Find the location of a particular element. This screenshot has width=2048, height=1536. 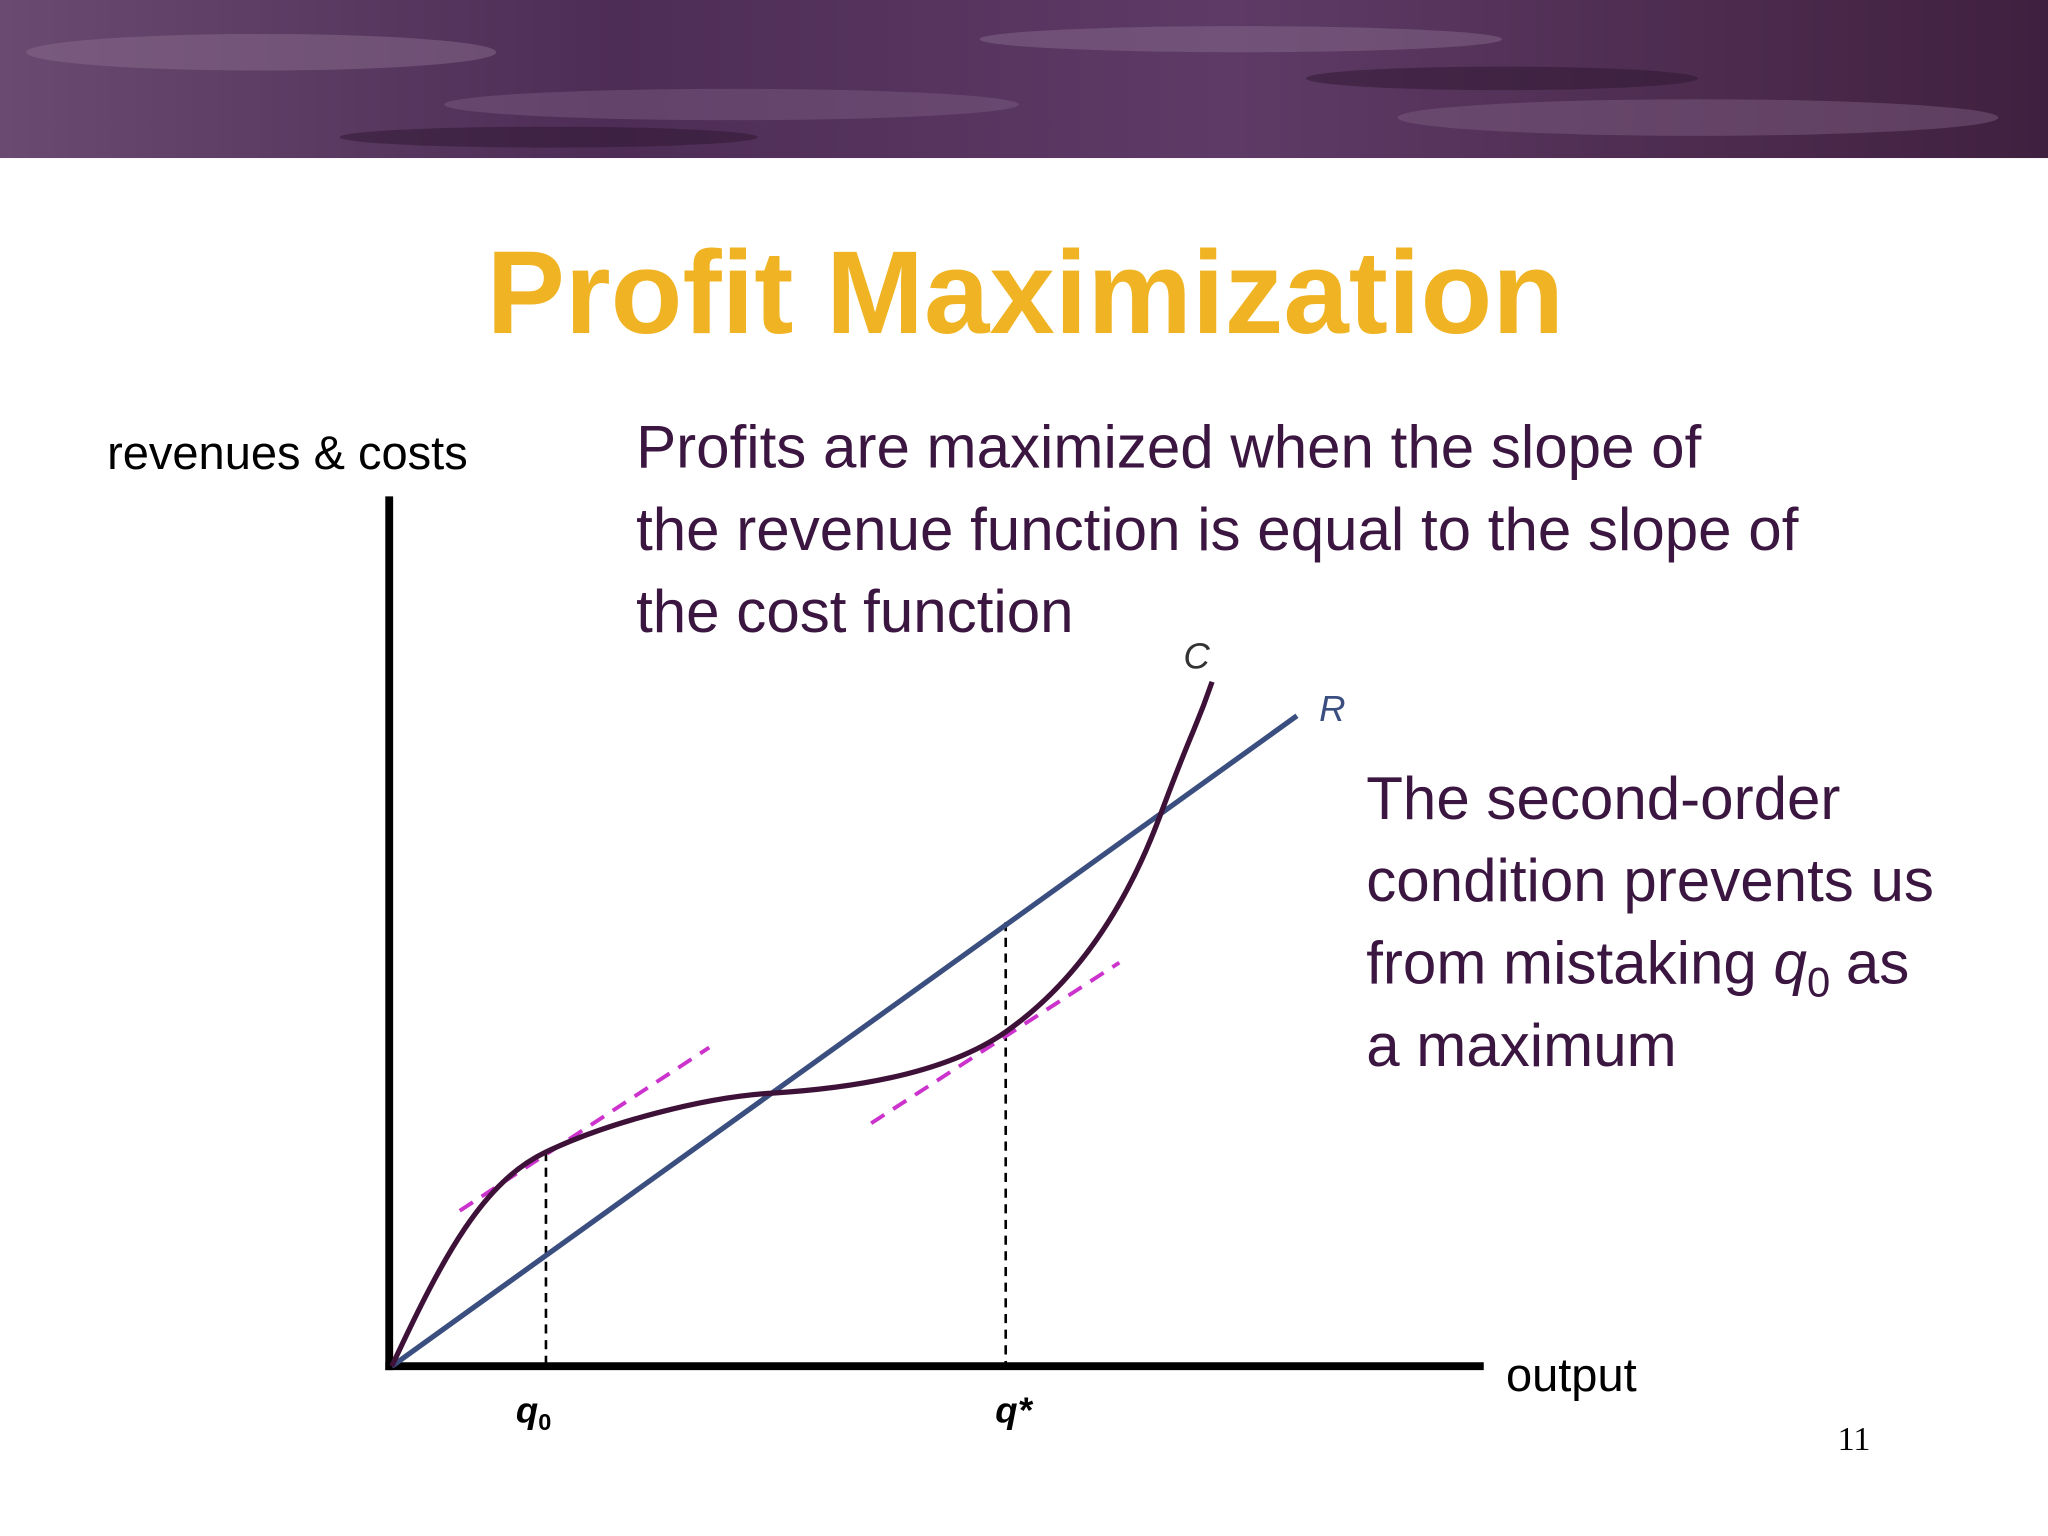

statement-line: the cost function is located at coordinates (855, 611).